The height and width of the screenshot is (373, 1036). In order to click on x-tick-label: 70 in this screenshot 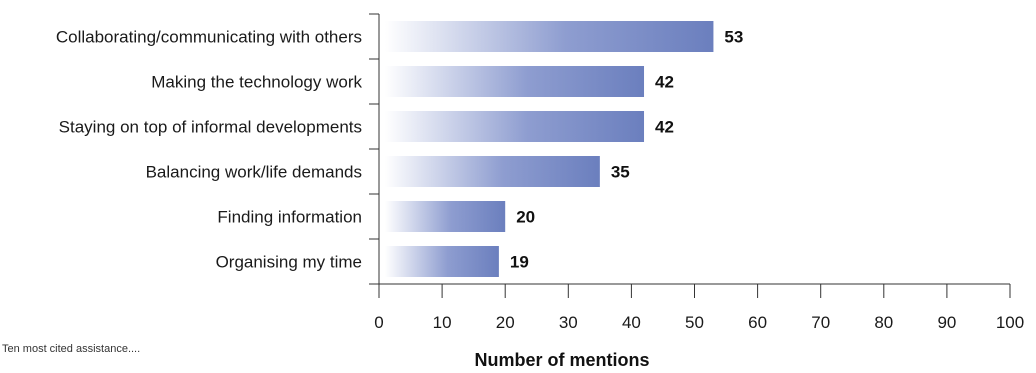, I will do `click(820, 322)`.